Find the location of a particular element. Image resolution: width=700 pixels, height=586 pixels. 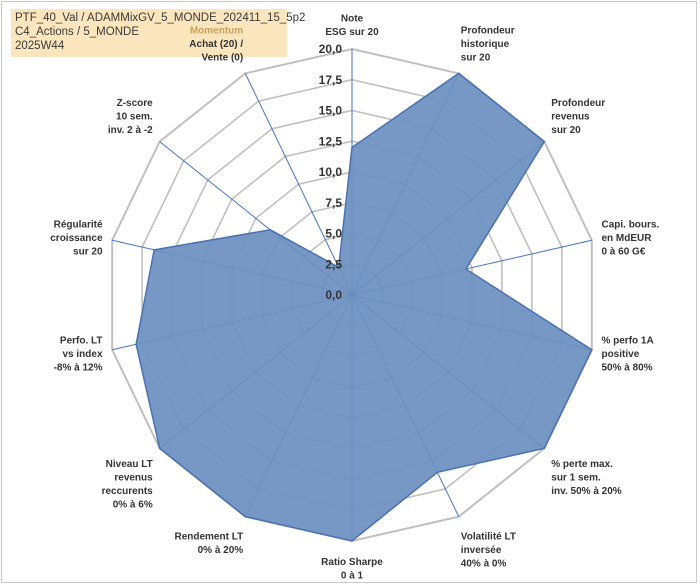

category-label: Rendement LT 0% à 20% is located at coordinates (208, 543).